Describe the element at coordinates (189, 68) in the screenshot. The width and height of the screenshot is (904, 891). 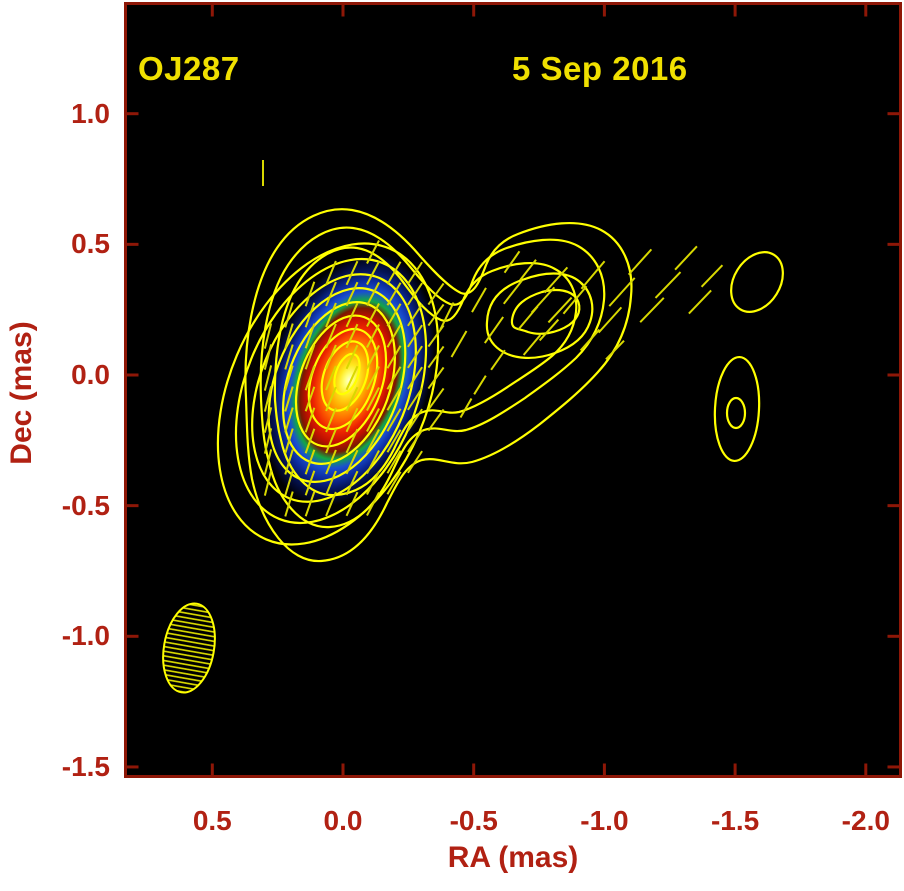
I see `source-name-label: OJ287` at that location.